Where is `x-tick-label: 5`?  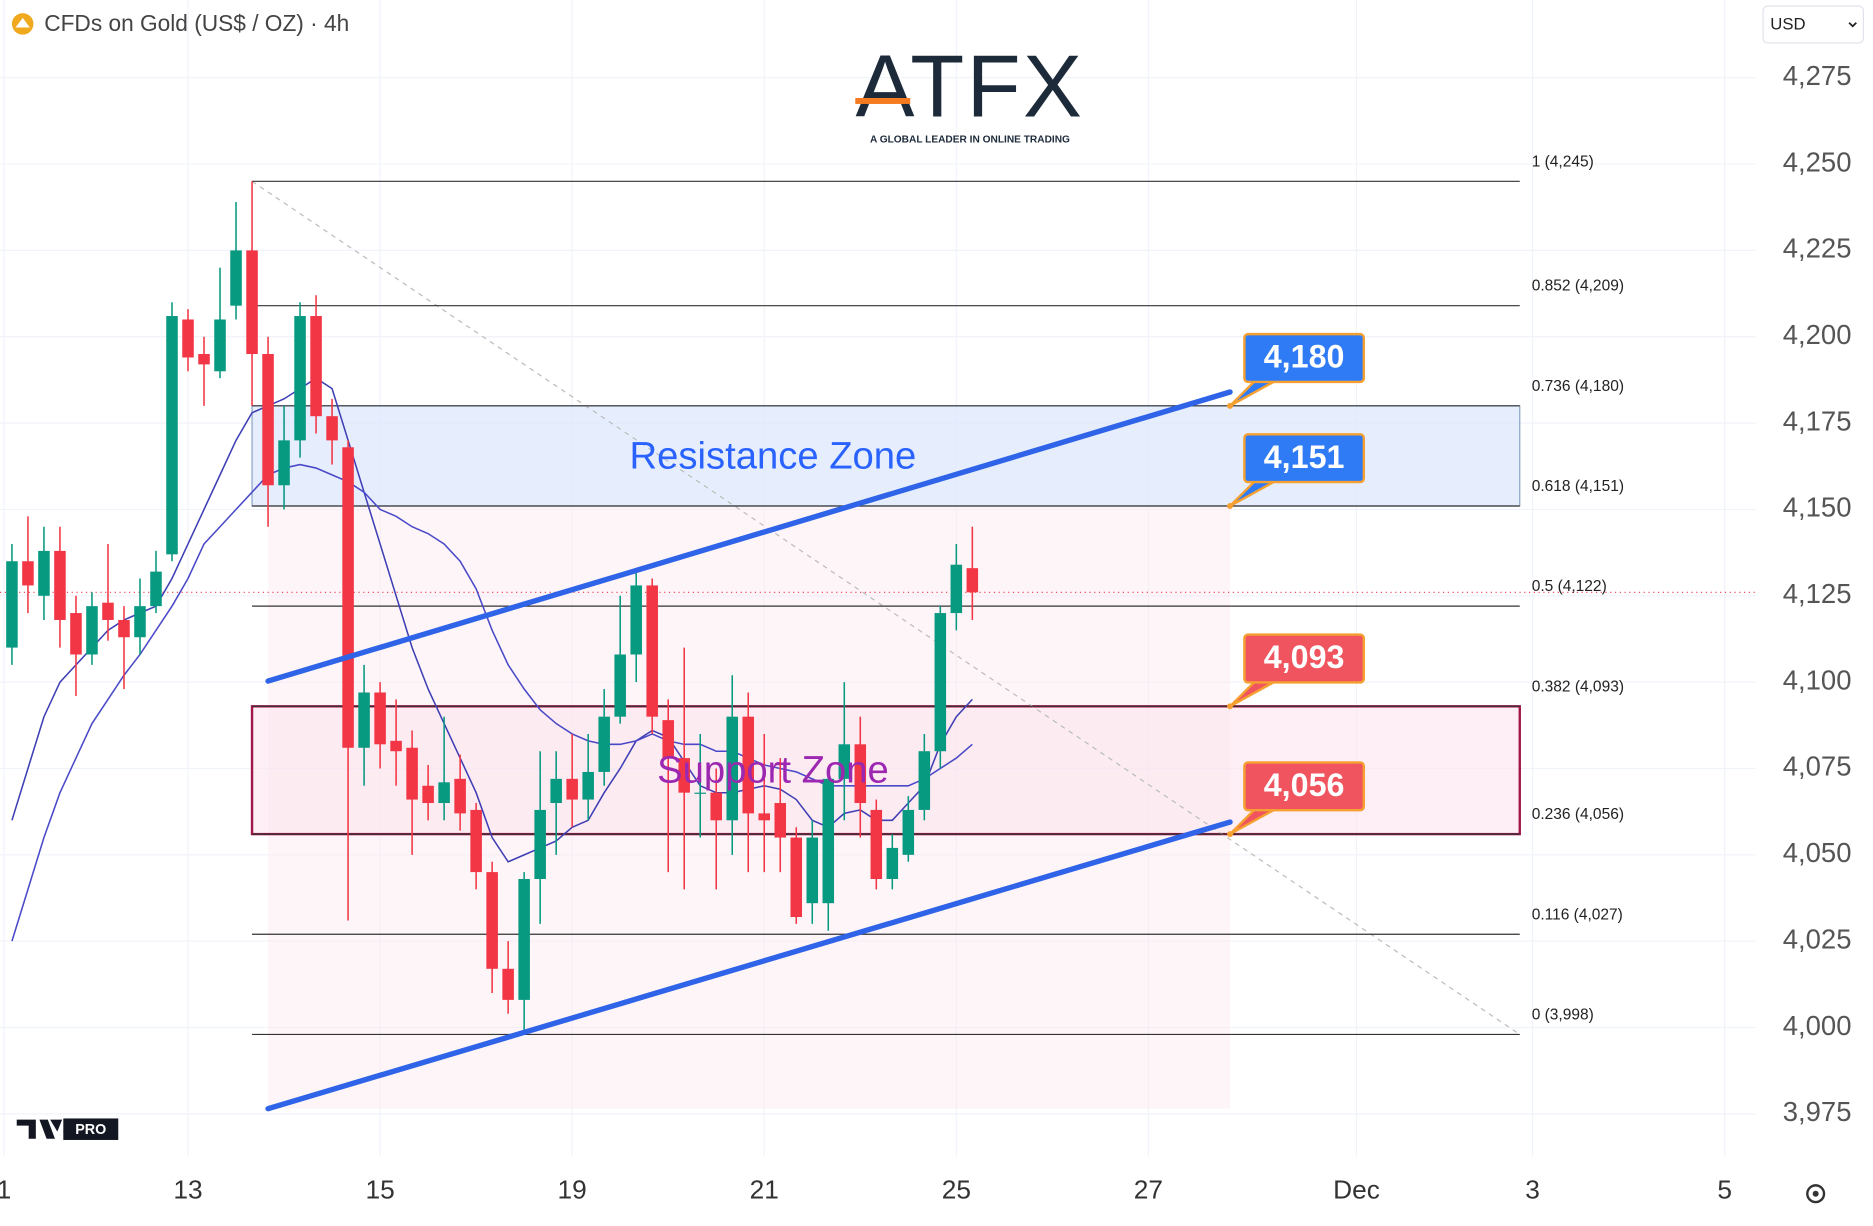
x-tick-label: 5 is located at coordinates (1724, 1189).